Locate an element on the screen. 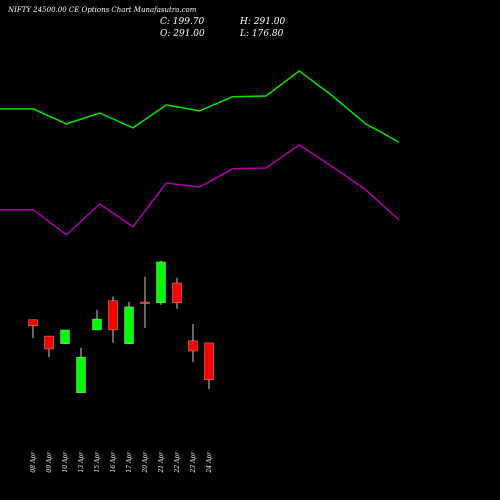 The width and height of the screenshot is (500, 500). x-tick-label: 21 Apr is located at coordinates (161, 462).